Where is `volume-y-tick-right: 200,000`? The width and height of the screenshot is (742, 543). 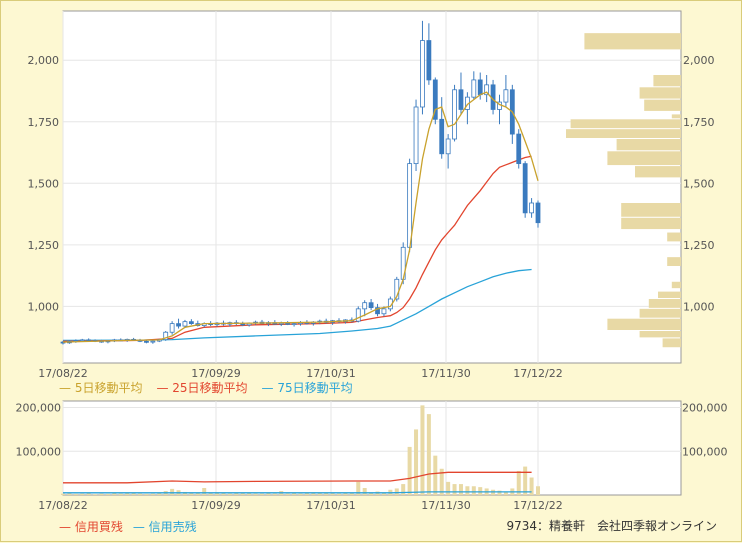 volume-y-tick-right: 200,000 is located at coordinates (705, 408).